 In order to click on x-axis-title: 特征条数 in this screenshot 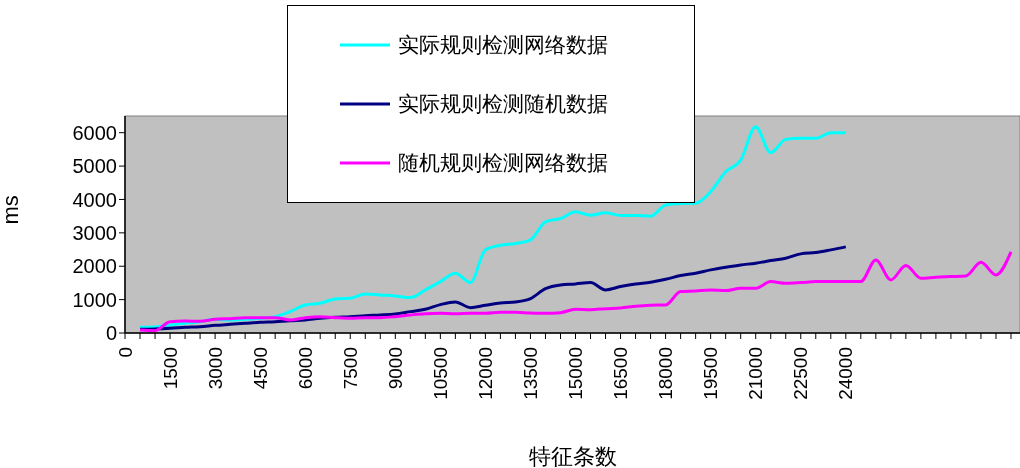, I will do `click(572, 456)`.